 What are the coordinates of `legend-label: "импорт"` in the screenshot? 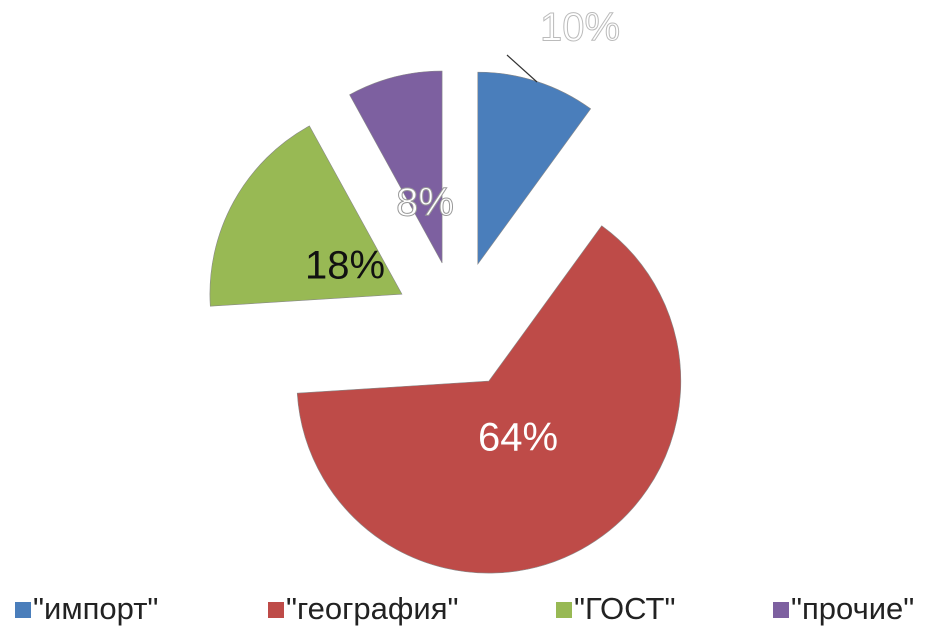 It's located at (95, 608).